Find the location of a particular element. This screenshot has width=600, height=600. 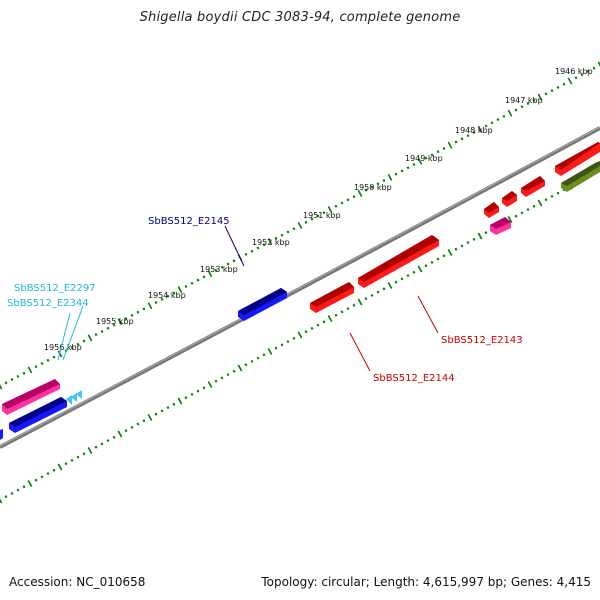

gene-label: SbBS512_E2344 is located at coordinates (48, 303).